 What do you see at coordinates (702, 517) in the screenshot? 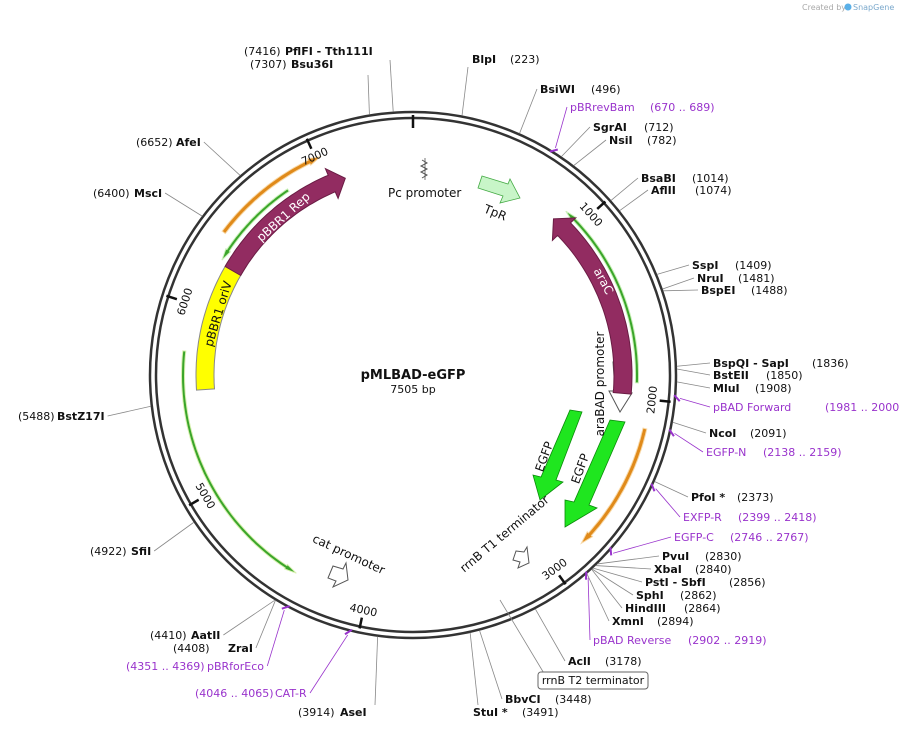
I see `primer-name: EXFP-R` at bounding box center [702, 517].